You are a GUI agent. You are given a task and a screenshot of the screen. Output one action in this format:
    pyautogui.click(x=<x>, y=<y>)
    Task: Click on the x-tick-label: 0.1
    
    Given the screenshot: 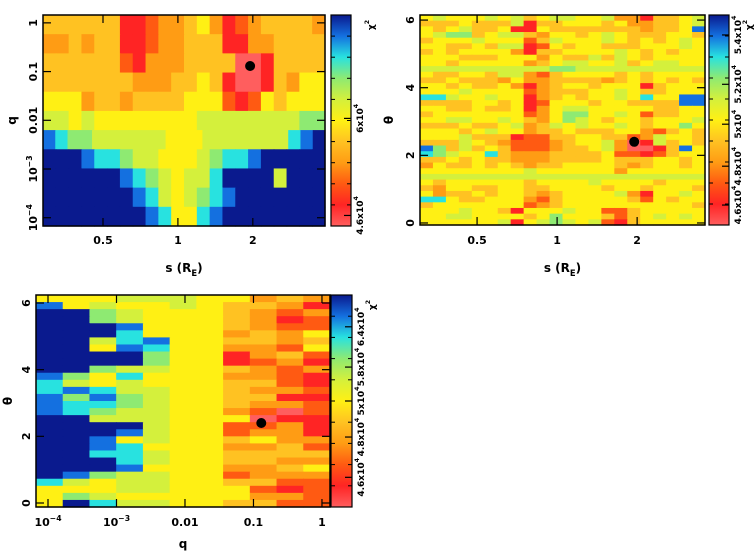 What is the action you would take?
    pyautogui.click(x=254, y=522)
    